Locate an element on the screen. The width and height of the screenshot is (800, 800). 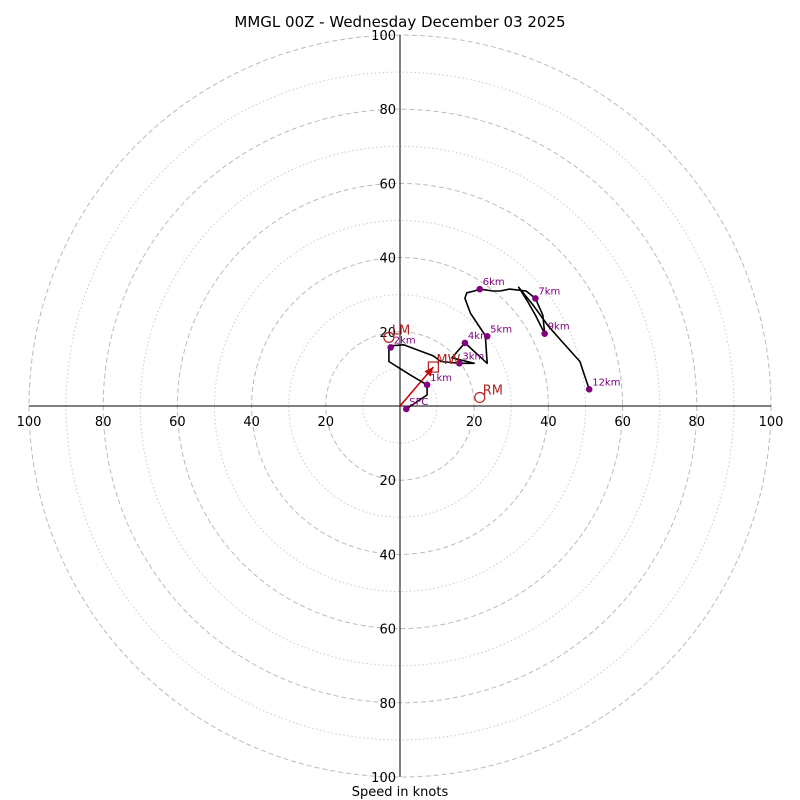
storm-motion-square-marker is located at coordinates (433, 367).